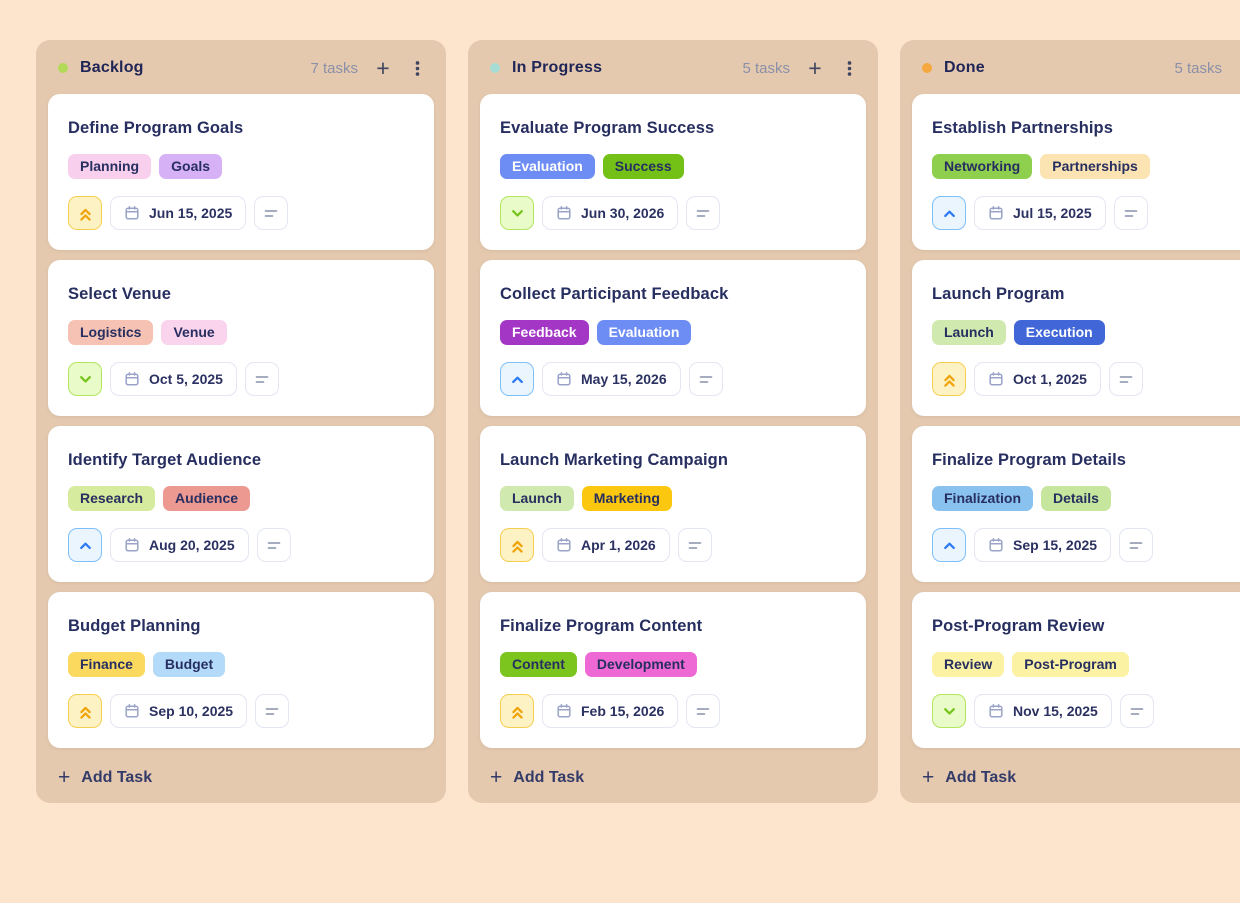 The height and width of the screenshot is (903, 1240). What do you see at coordinates (1040, 213) in the screenshot?
I see `due-date-chip: Jul 15, 2025` at bounding box center [1040, 213].